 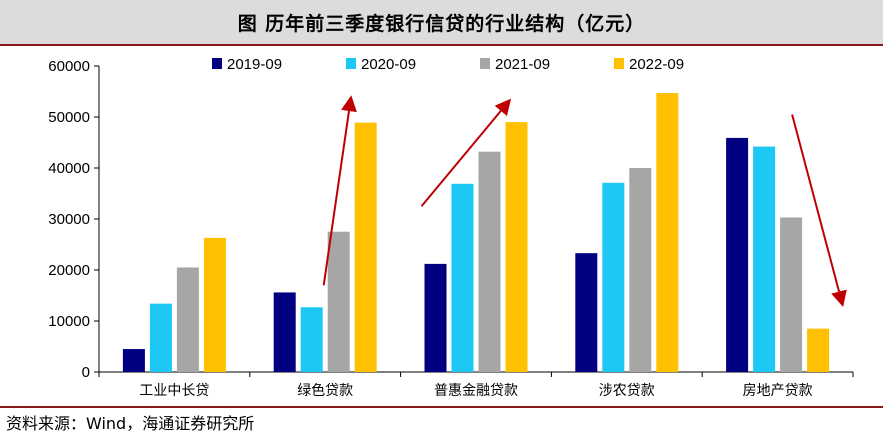 What do you see at coordinates (441, 45) in the screenshot?
I see `title-divider` at bounding box center [441, 45].